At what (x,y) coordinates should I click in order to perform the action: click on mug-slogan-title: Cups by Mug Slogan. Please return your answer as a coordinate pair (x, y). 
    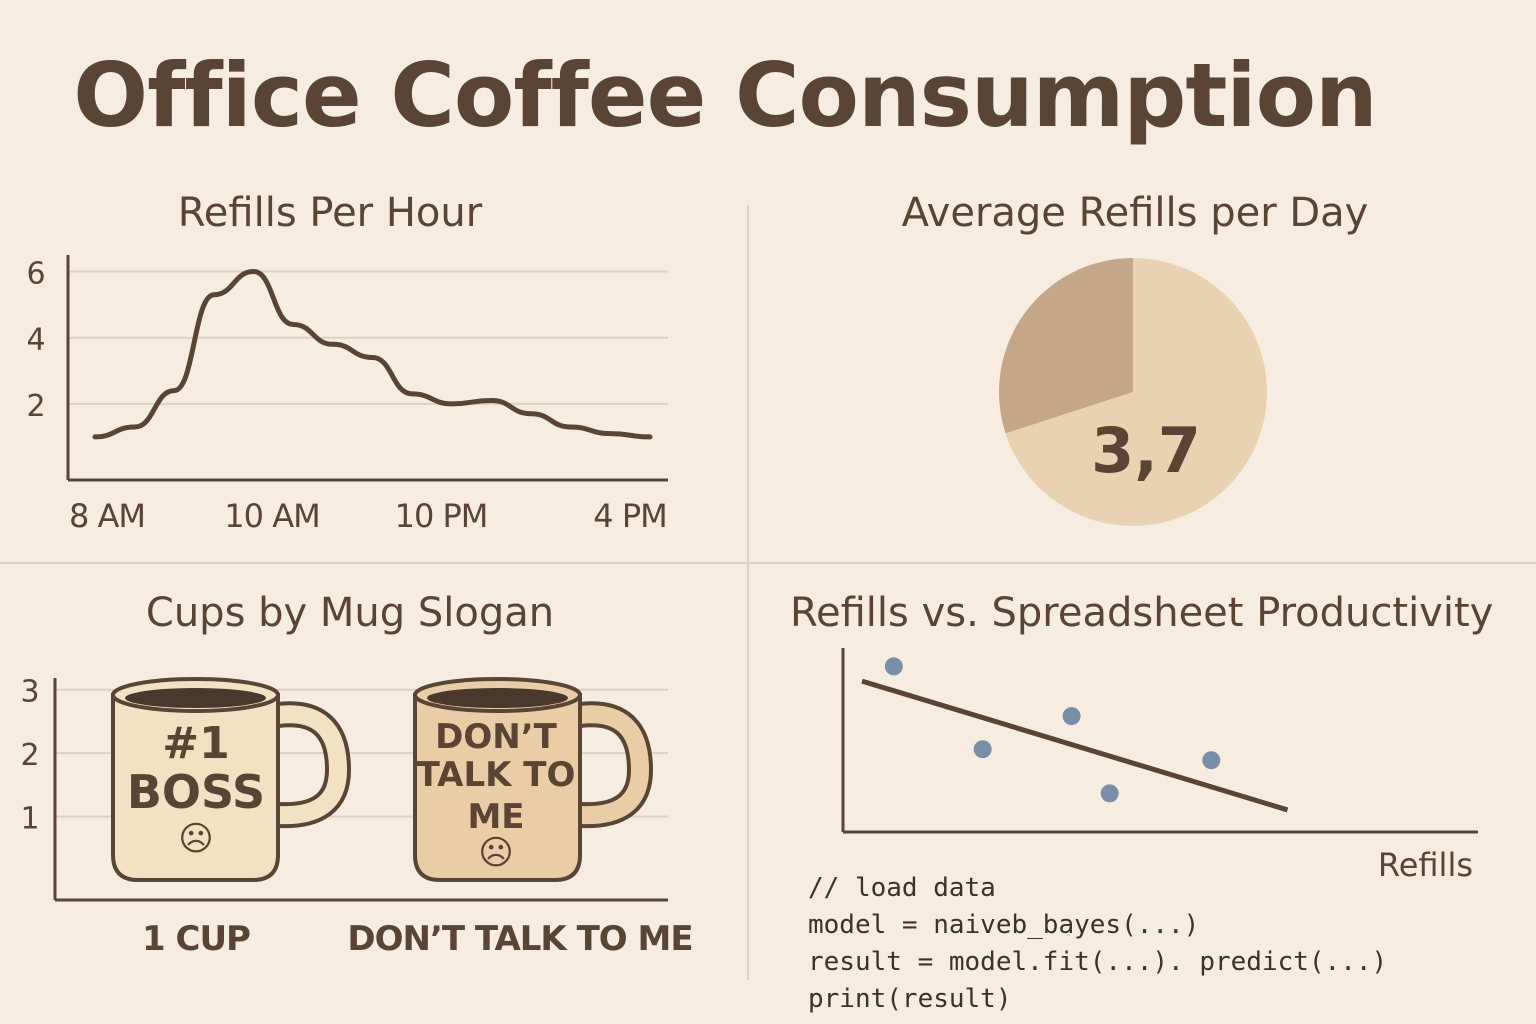
    Looking at the image, I should click on (350, 613).